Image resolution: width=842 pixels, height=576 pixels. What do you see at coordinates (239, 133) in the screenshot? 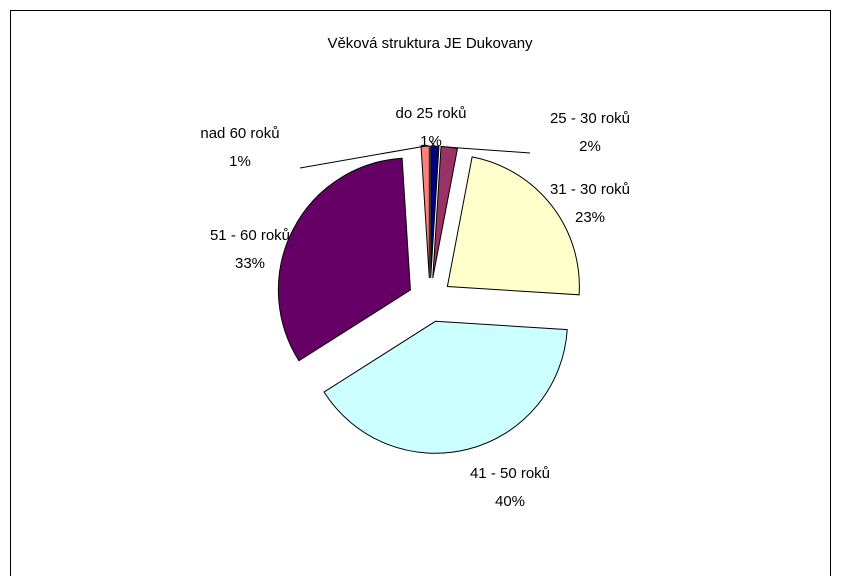
I see `slice-label: nad 60 roků` at bounding box center [239, 133].